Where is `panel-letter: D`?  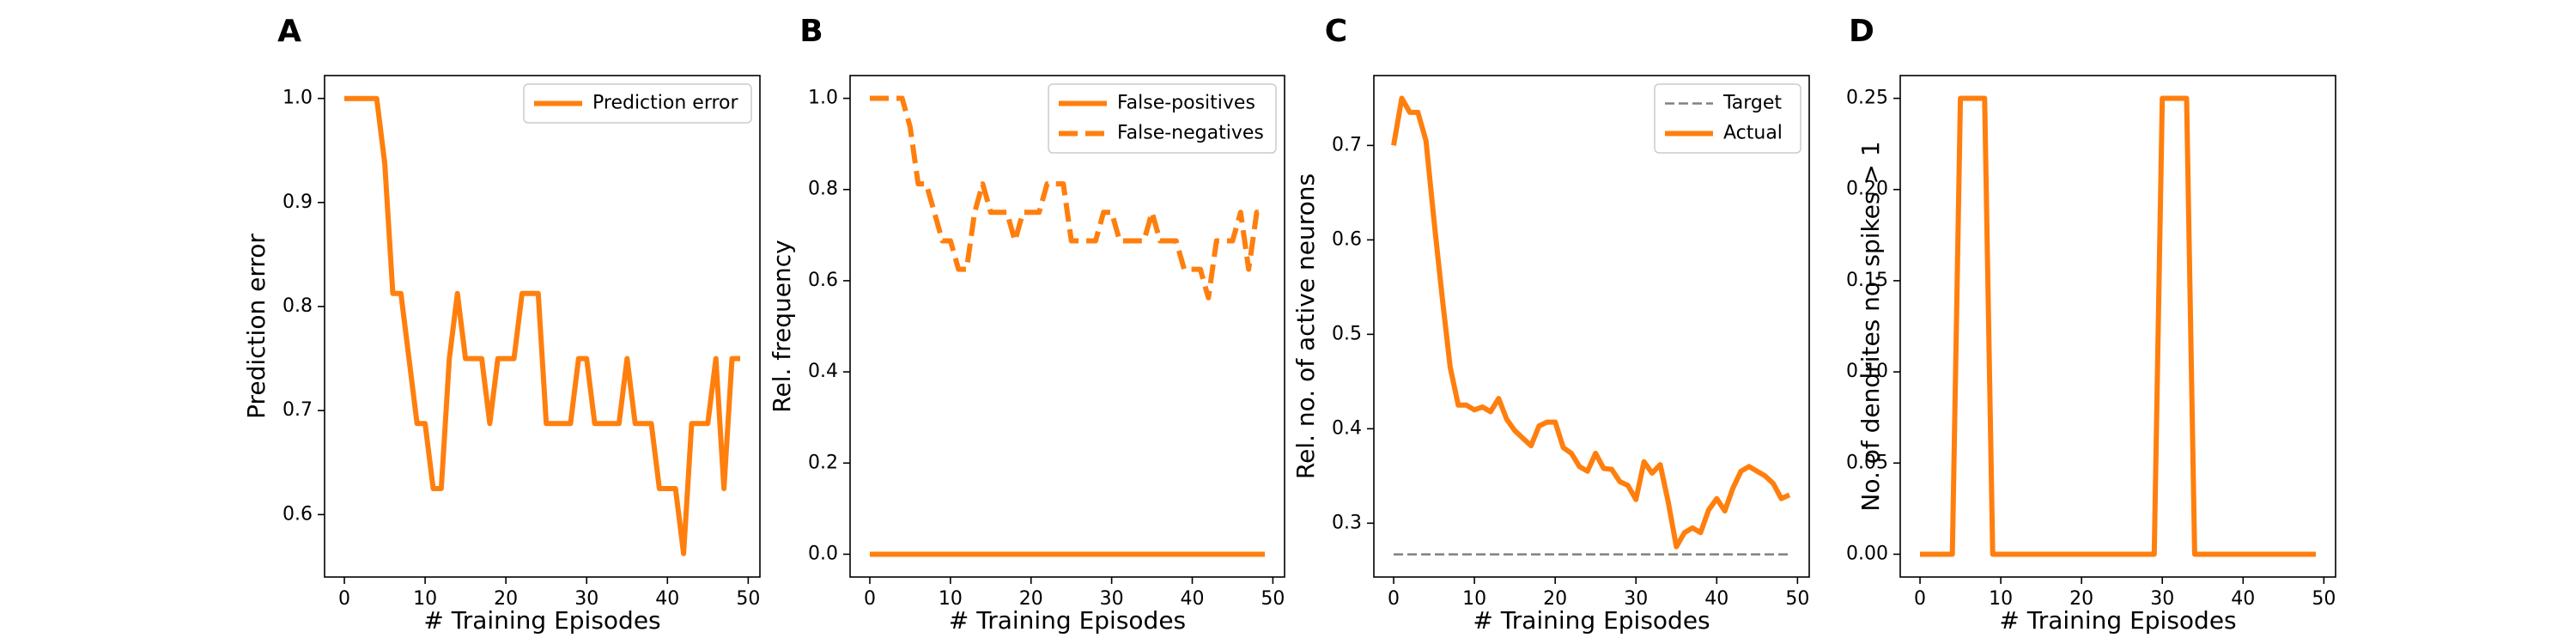 panel-letter: D is located at coordinates (1862, 32).